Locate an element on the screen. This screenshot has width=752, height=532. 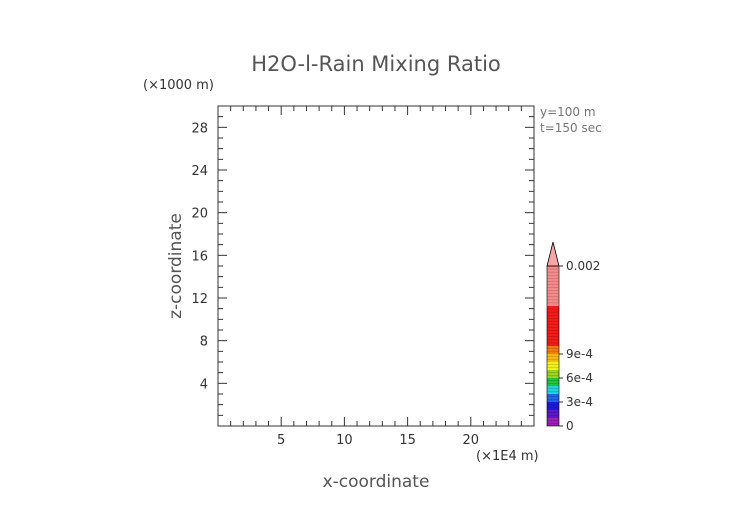
colorbar-tick-label: 6e-4 is located at coordinates (579, 378).